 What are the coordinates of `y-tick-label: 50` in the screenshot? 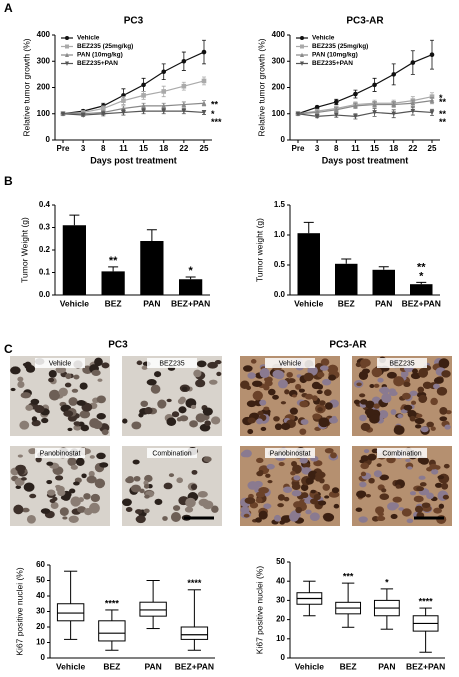 It's located at (40, 580).